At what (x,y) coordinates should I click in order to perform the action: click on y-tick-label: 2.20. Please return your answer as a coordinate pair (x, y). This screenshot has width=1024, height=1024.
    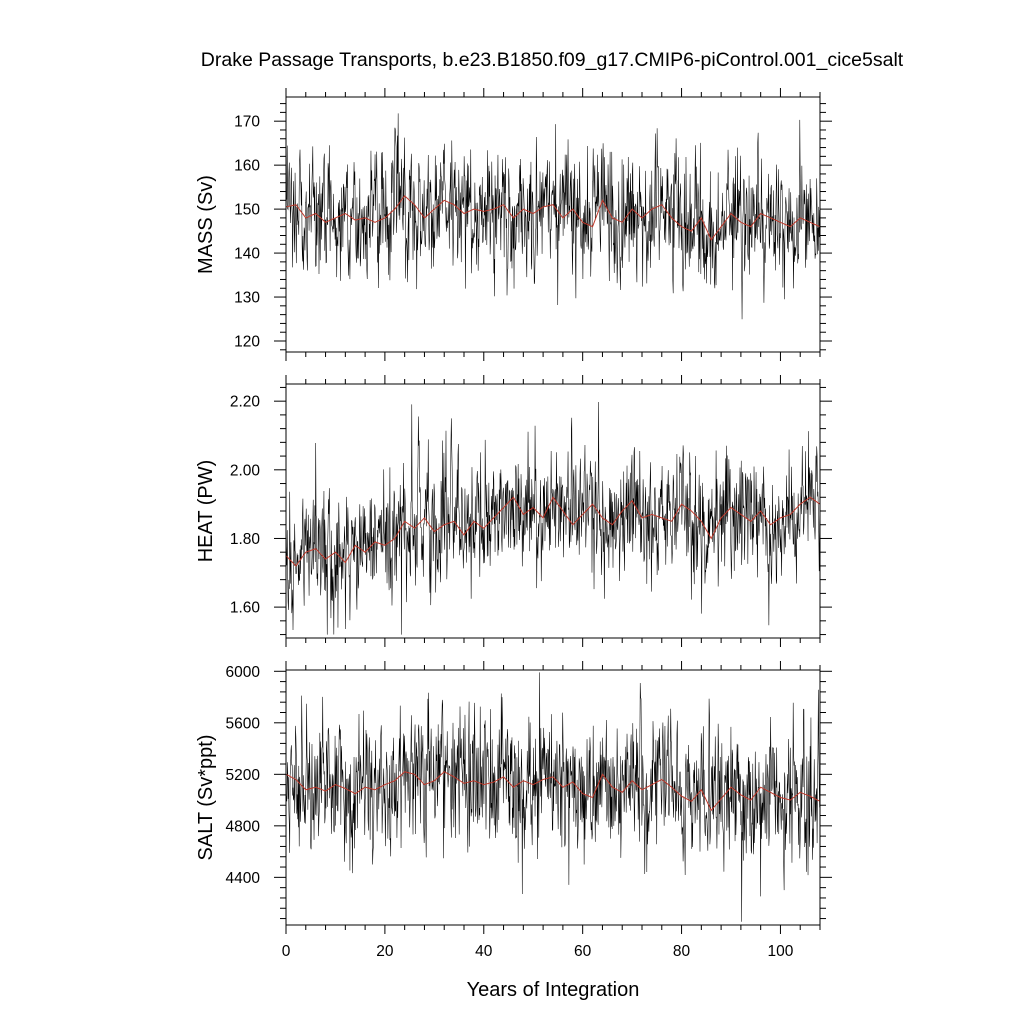
    Looking at the image, I should click on (245, 402).